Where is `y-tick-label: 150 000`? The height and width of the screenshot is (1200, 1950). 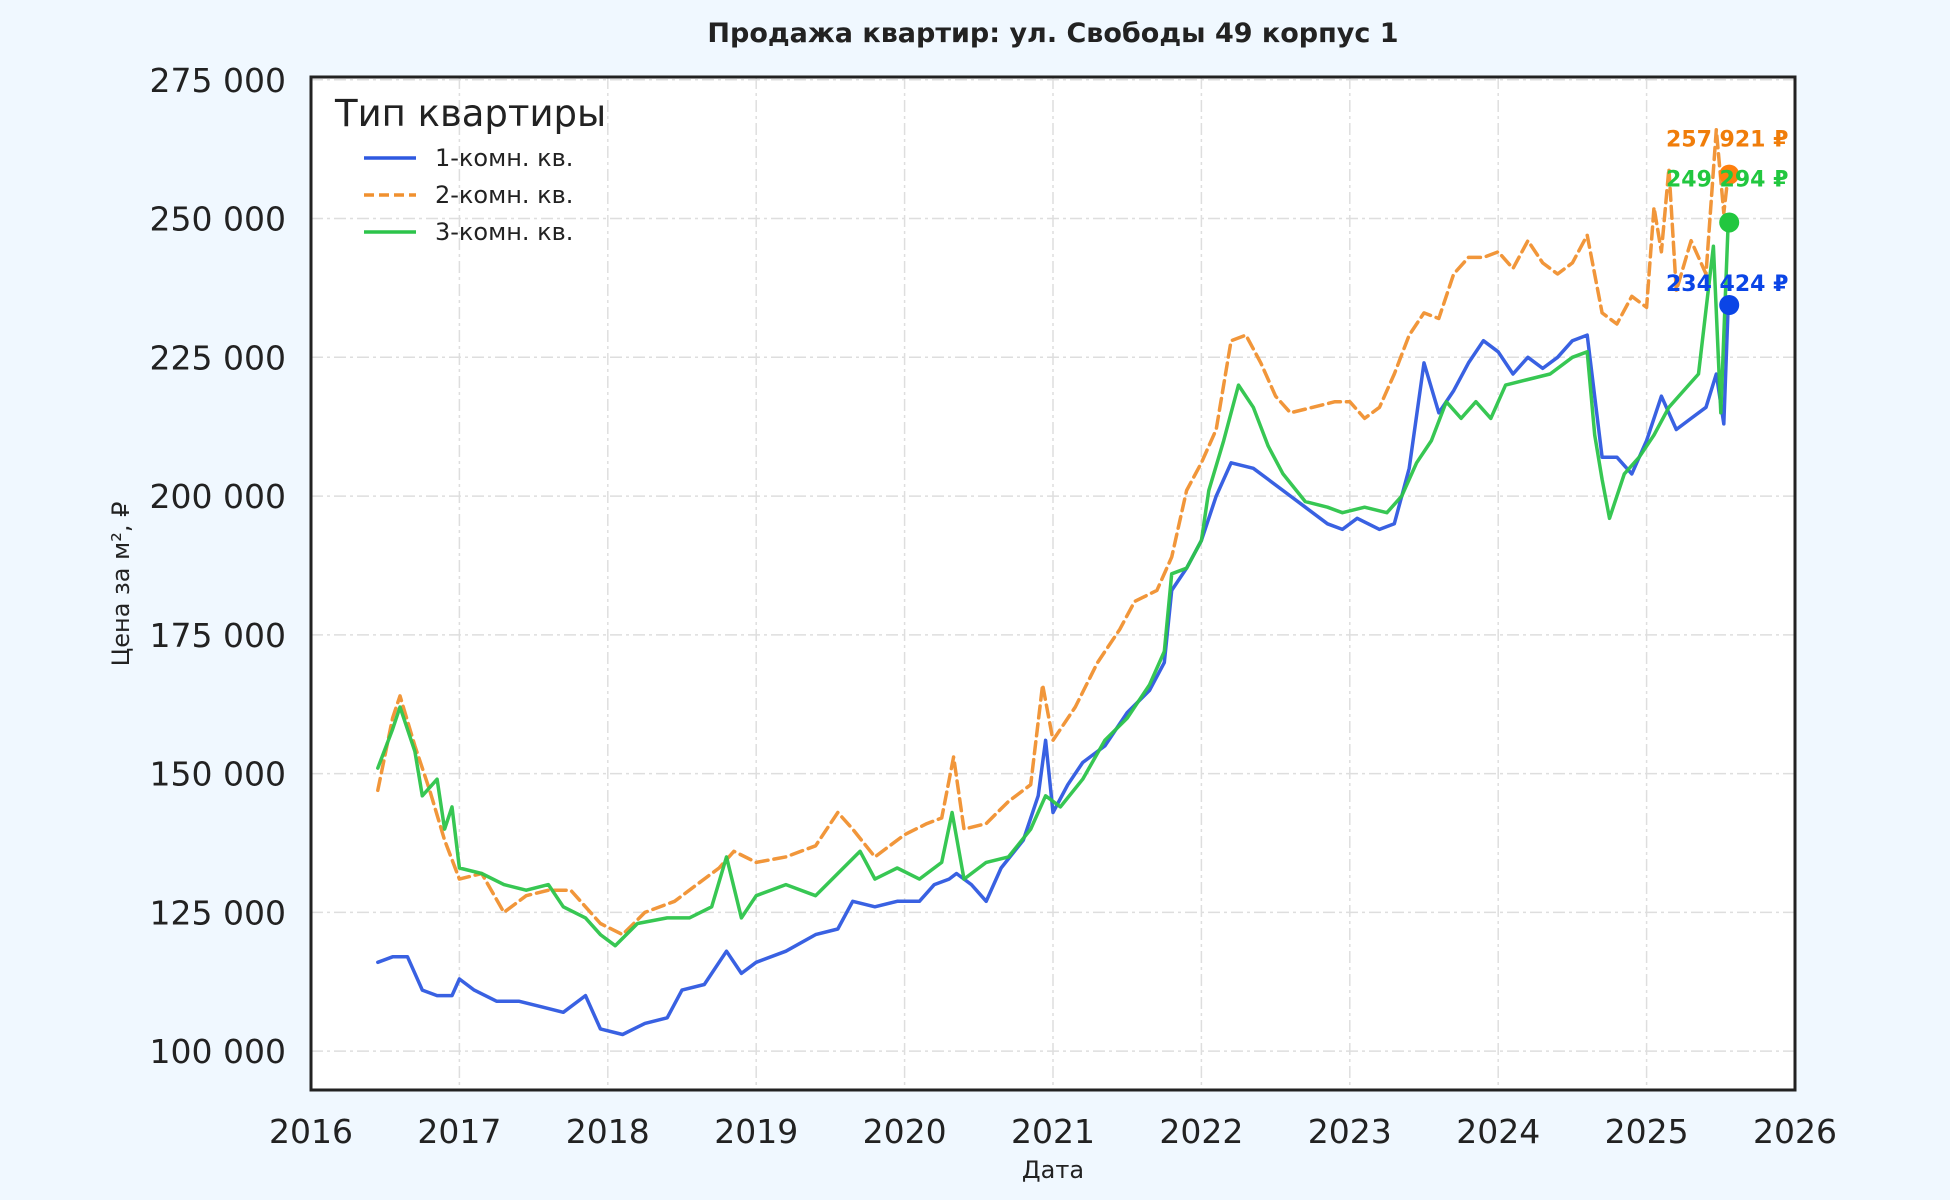 y-tick-label: 150 000 is located at coordinates (218, 774).